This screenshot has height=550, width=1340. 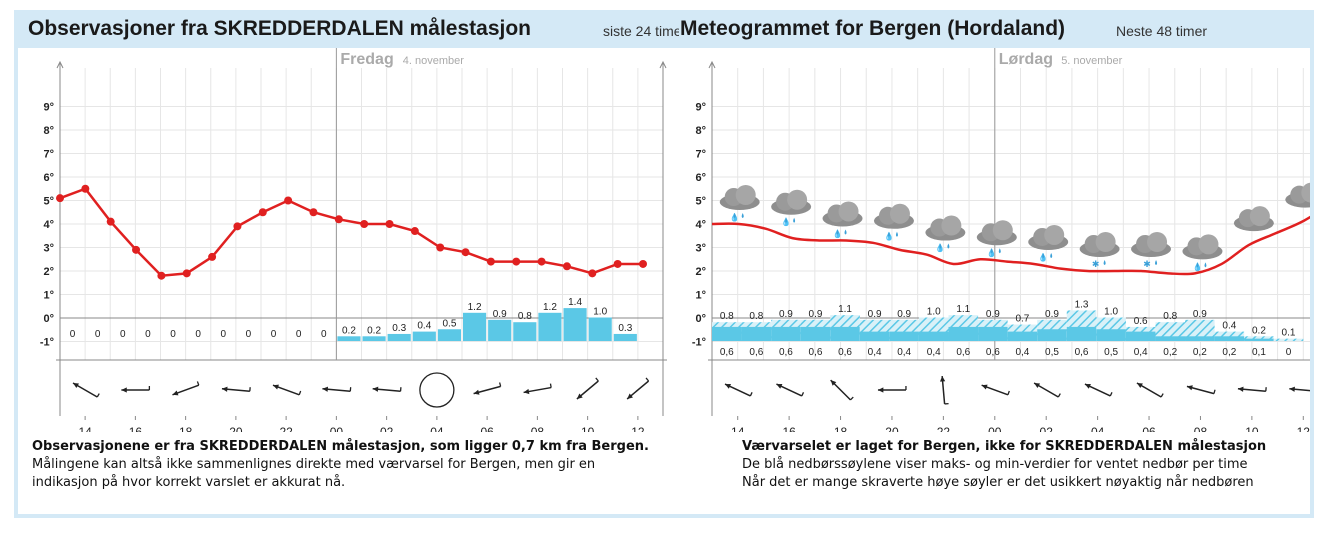 I want to click on y-tick-label: 6°, so click(x=48, y=178).